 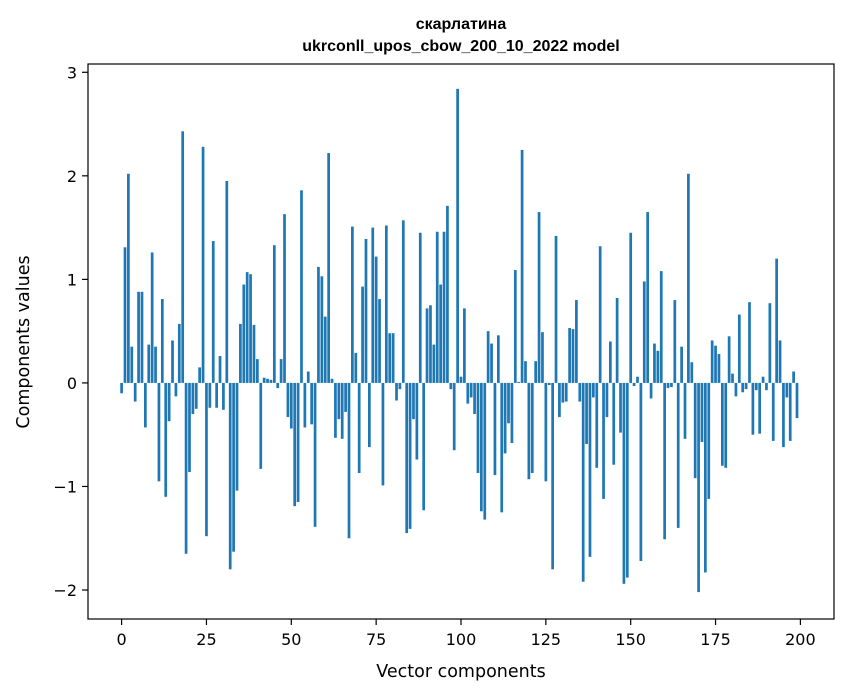 I want to click on x-tick-label: 200, so click(x=800, y=639).